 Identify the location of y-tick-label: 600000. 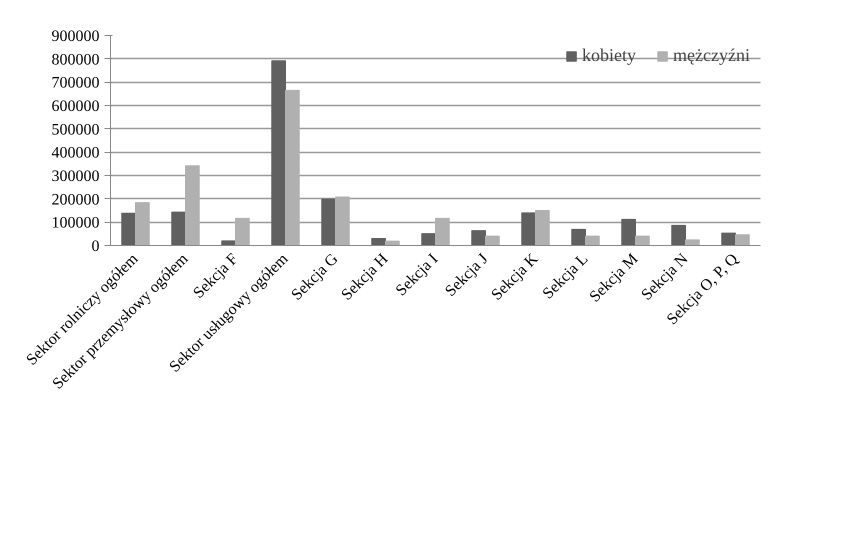
(76, 106).